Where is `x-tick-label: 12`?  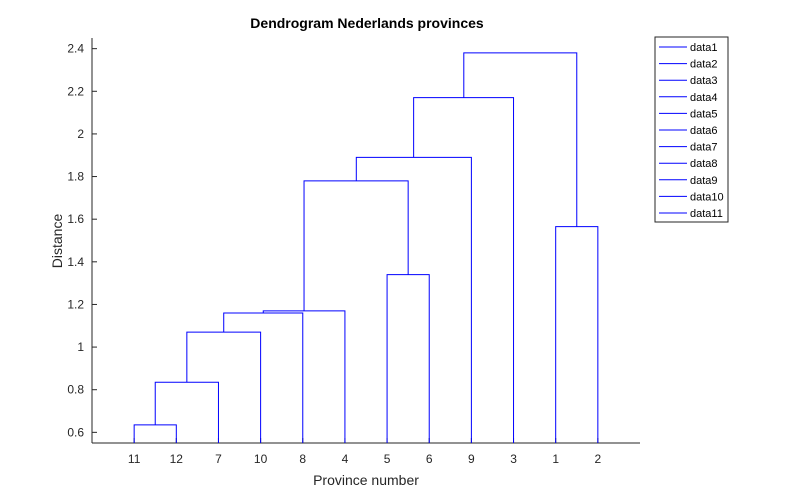
x-tick-label: 12 is located at coordinates (177, 459).